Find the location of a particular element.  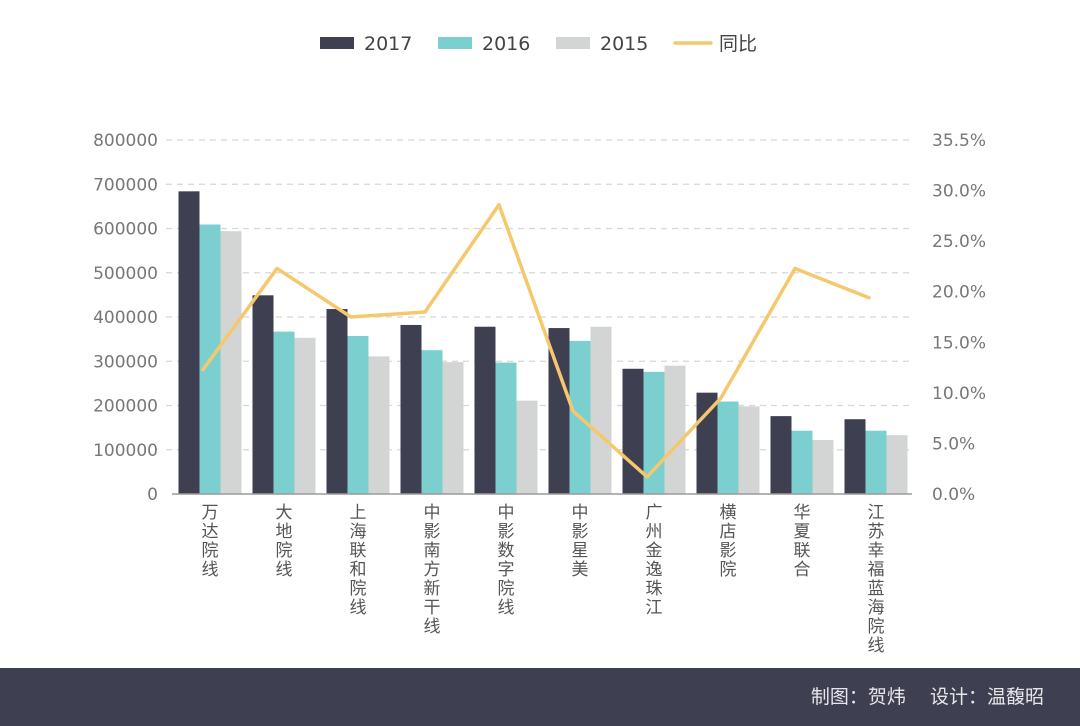

category-label: 中影星美 is located at coordinates (580, 541).